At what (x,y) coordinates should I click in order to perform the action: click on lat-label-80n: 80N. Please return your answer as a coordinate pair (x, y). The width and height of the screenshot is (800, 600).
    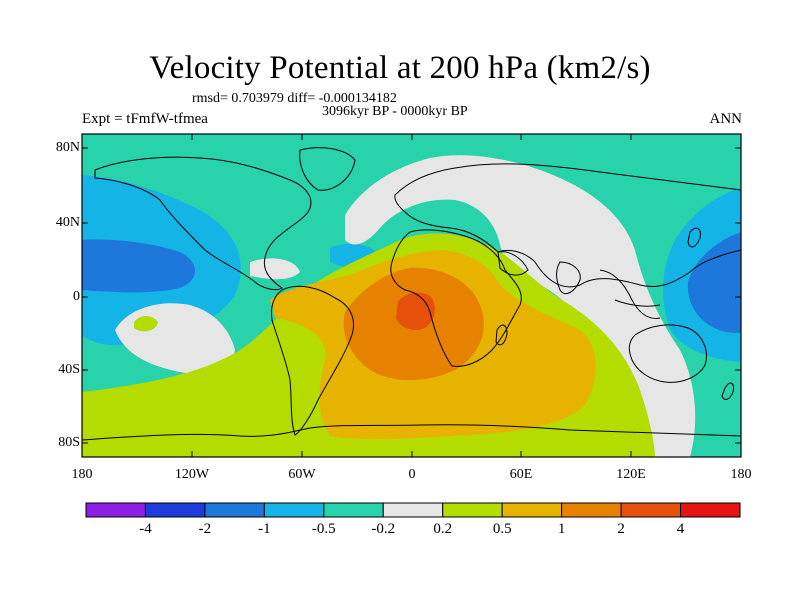
    Looking at the image, I should click on (67, 147).